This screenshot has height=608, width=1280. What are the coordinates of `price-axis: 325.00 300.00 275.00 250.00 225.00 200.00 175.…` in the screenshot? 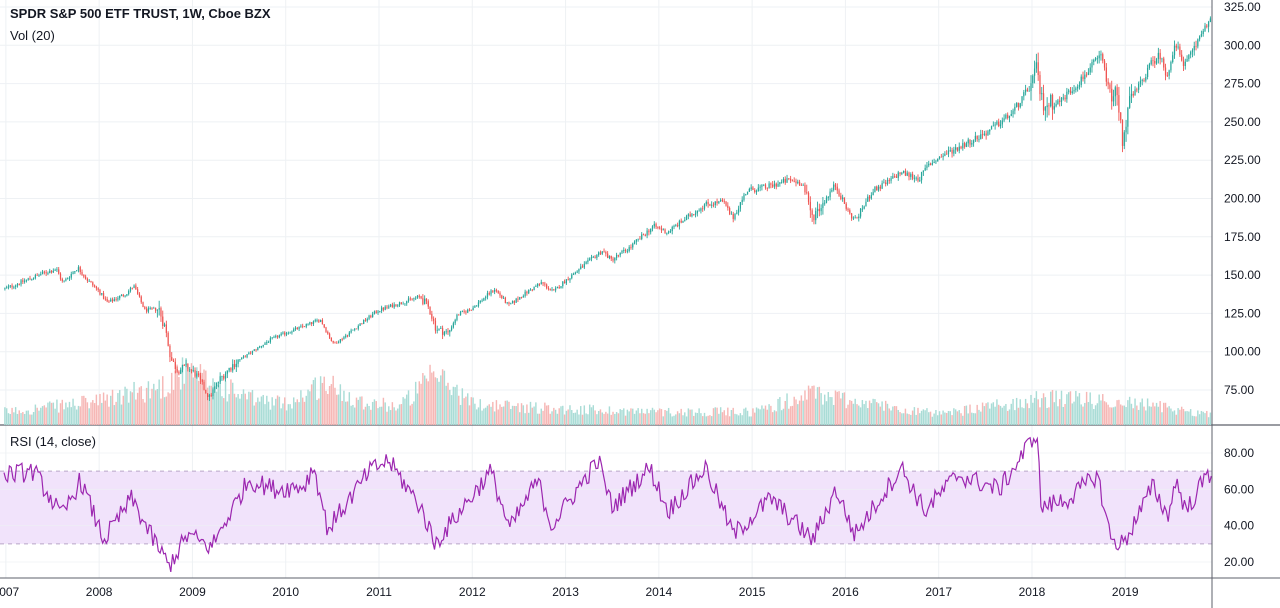 It's located at (1242, 284).